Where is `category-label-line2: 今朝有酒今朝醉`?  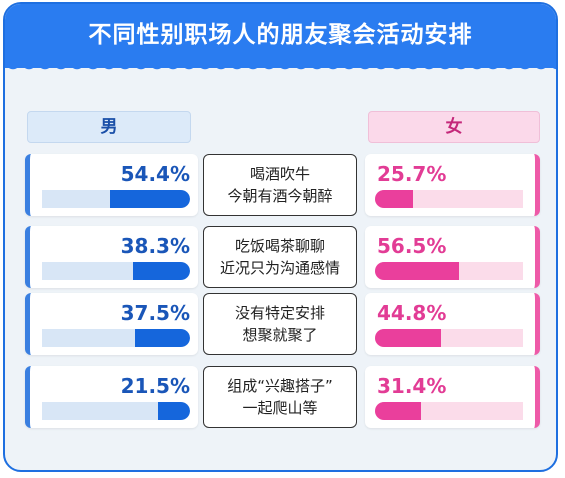 category-label-line2: 今朝有酒今朝醉 is located at coordinates (280, 196).